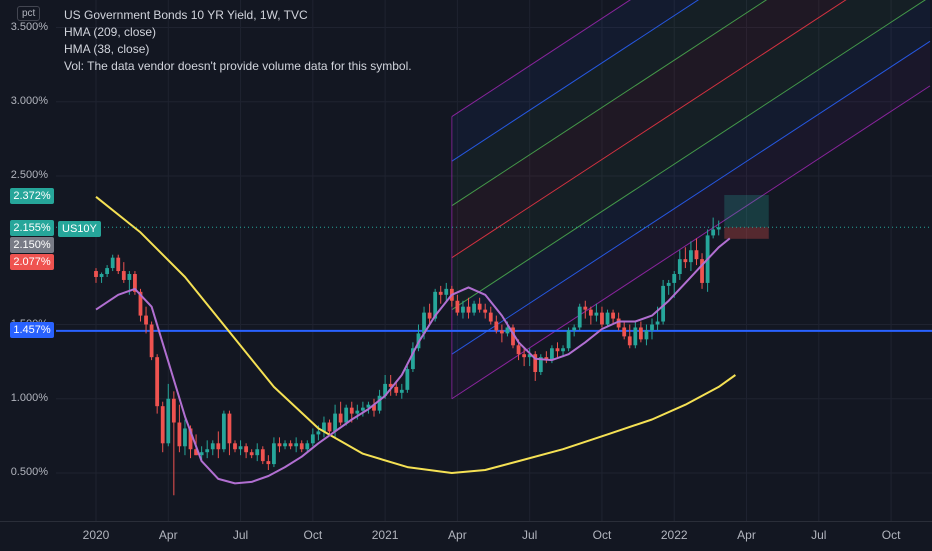  Describe the element at coordinates (32, 228) in the screenshot. I see `price-tag: 2.155%` at that location.